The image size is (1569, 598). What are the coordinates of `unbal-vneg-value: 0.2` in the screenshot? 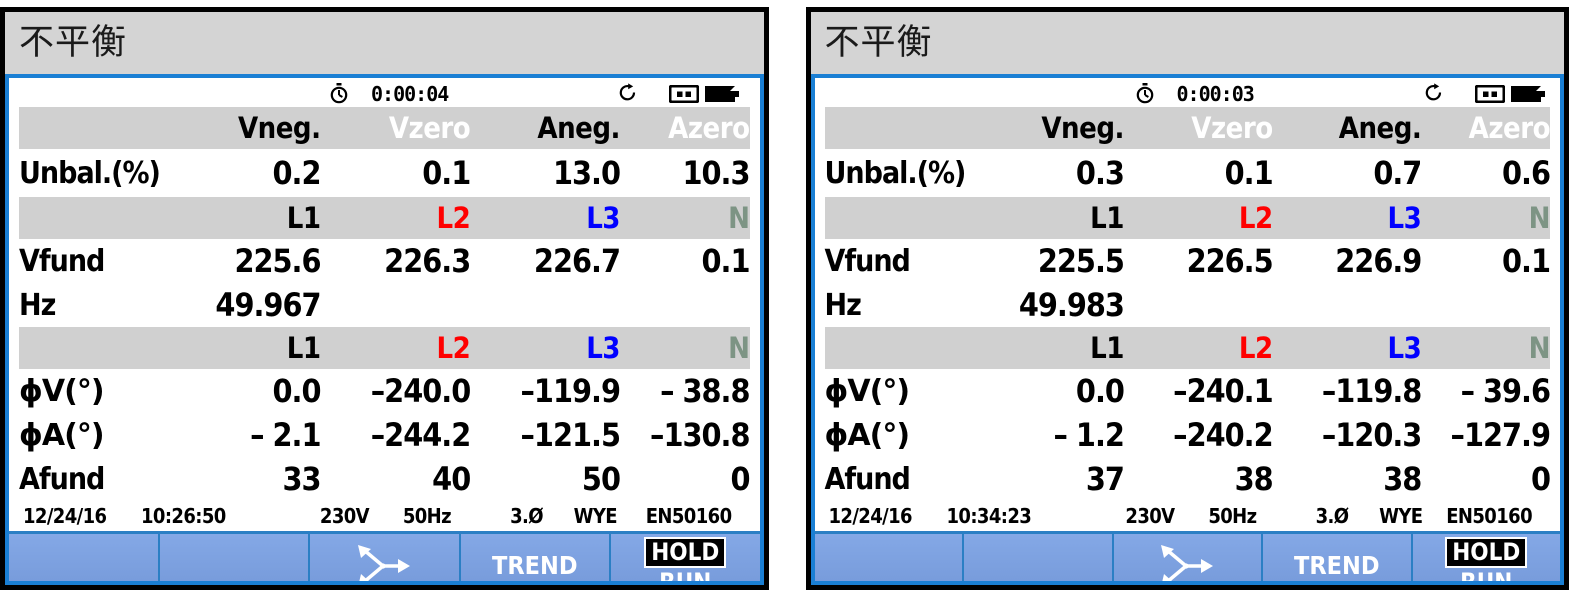 It's located at (297, 173).